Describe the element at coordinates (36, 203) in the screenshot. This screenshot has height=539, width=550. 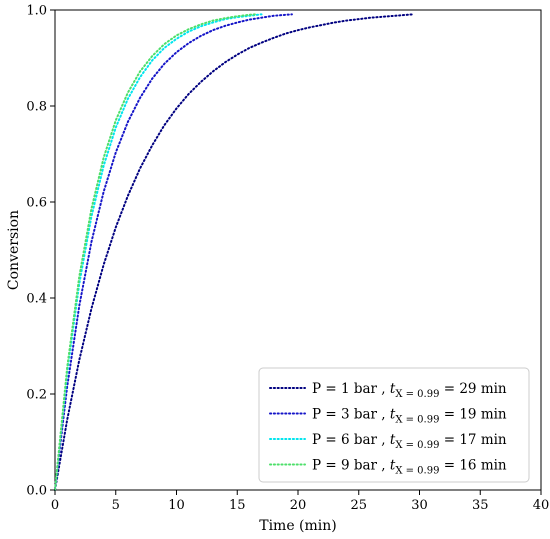
I see `y-tick-label: 0.6` at that location.